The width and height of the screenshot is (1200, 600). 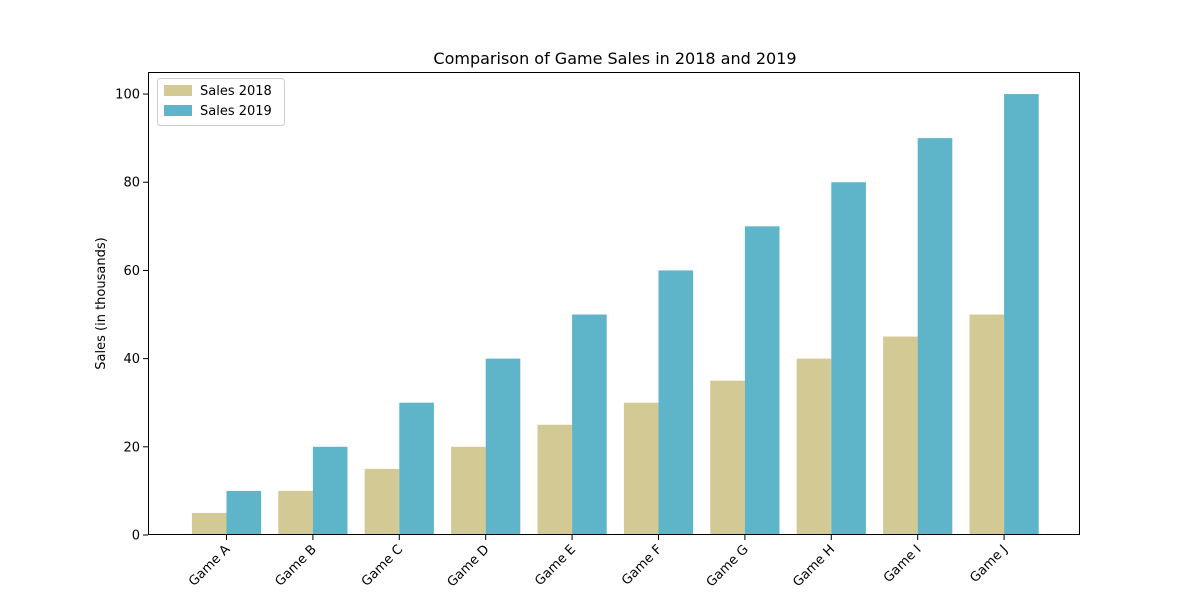 I want to click on legend-label: Sales 2018, so click(x=236, y=91).